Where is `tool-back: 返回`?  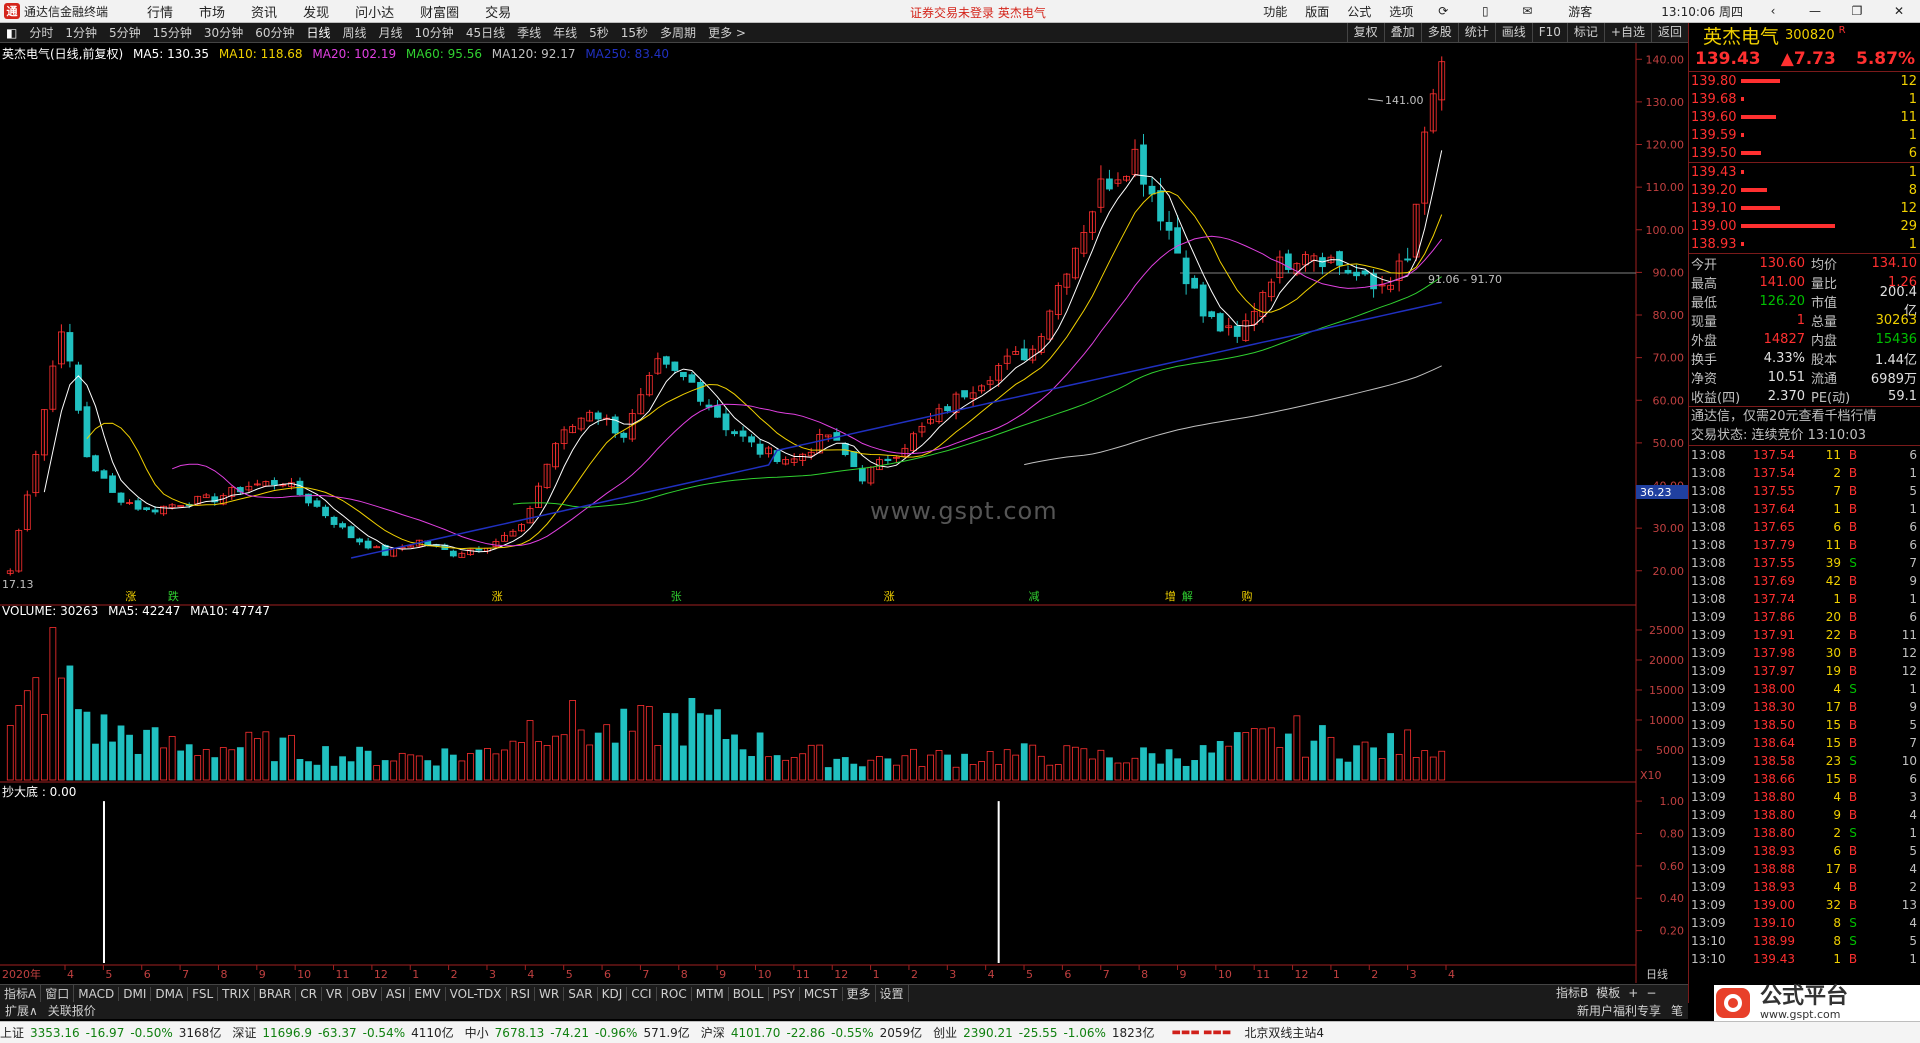 tool-back: 返回 is located at coordinates (1669, 32).